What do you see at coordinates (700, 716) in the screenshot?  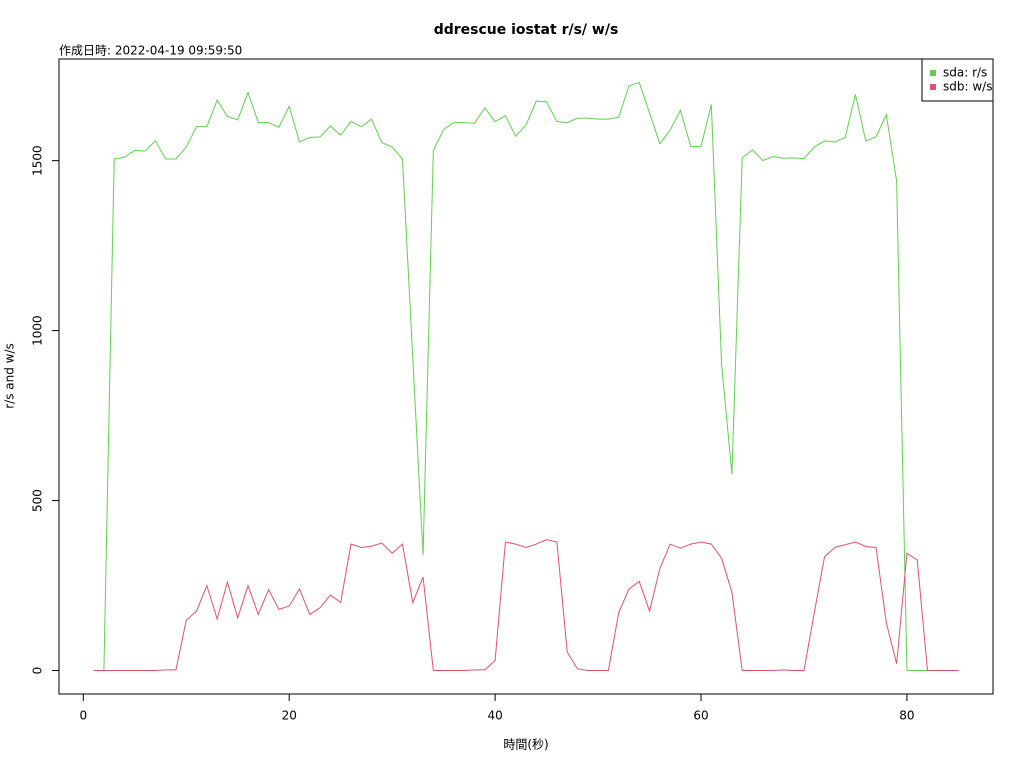 I see `x-tick-label: 60` at bounding box center [700, 716].